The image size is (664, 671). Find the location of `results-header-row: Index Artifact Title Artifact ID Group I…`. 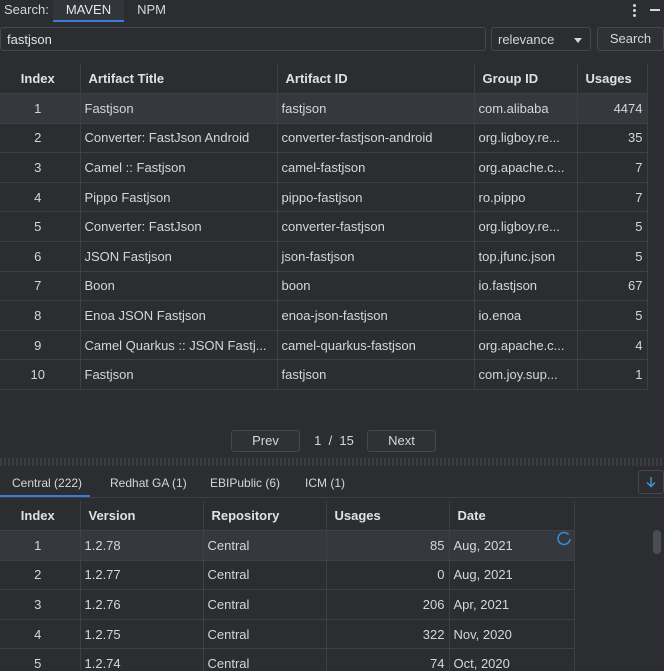

results-header-row: Index Artifact Title Artifact ID Group I… is located at coordinates (324, 79).